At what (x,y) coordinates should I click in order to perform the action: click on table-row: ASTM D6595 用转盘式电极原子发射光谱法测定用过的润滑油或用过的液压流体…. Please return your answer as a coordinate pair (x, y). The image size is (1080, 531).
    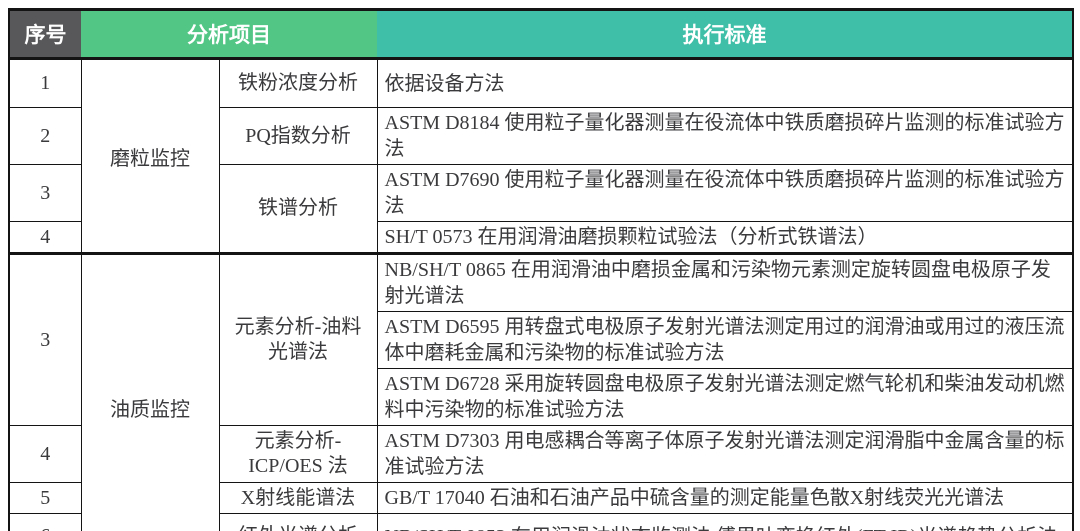
    Looking at the image, I should click on (541, 340).